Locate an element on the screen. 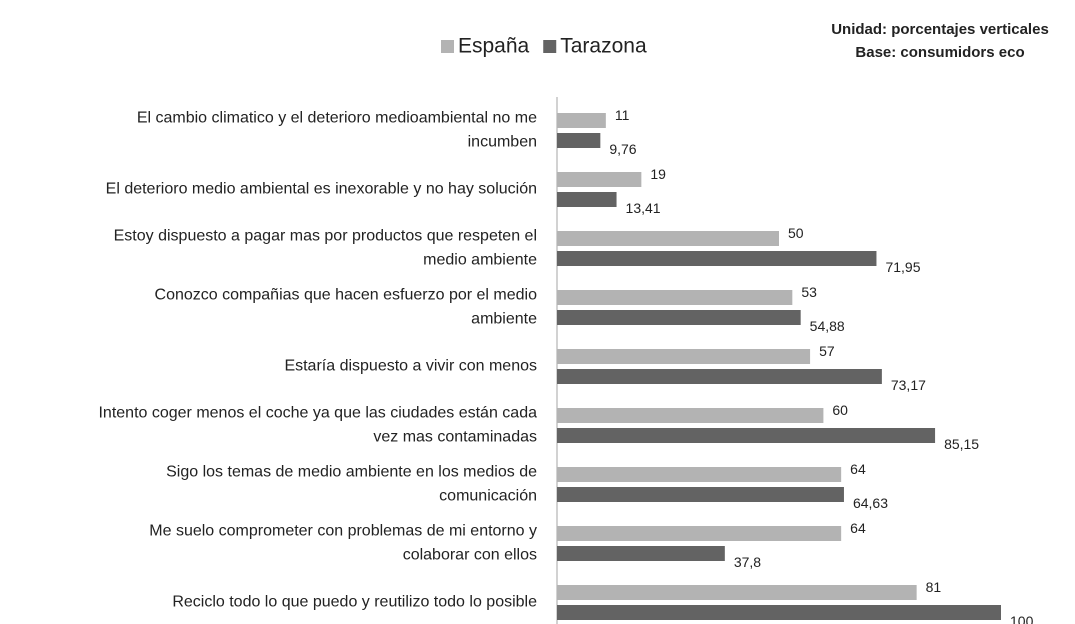 The width and height of the screenshot is (1075, 624). value-label: 64,63 is located at coordinates (870, 503).